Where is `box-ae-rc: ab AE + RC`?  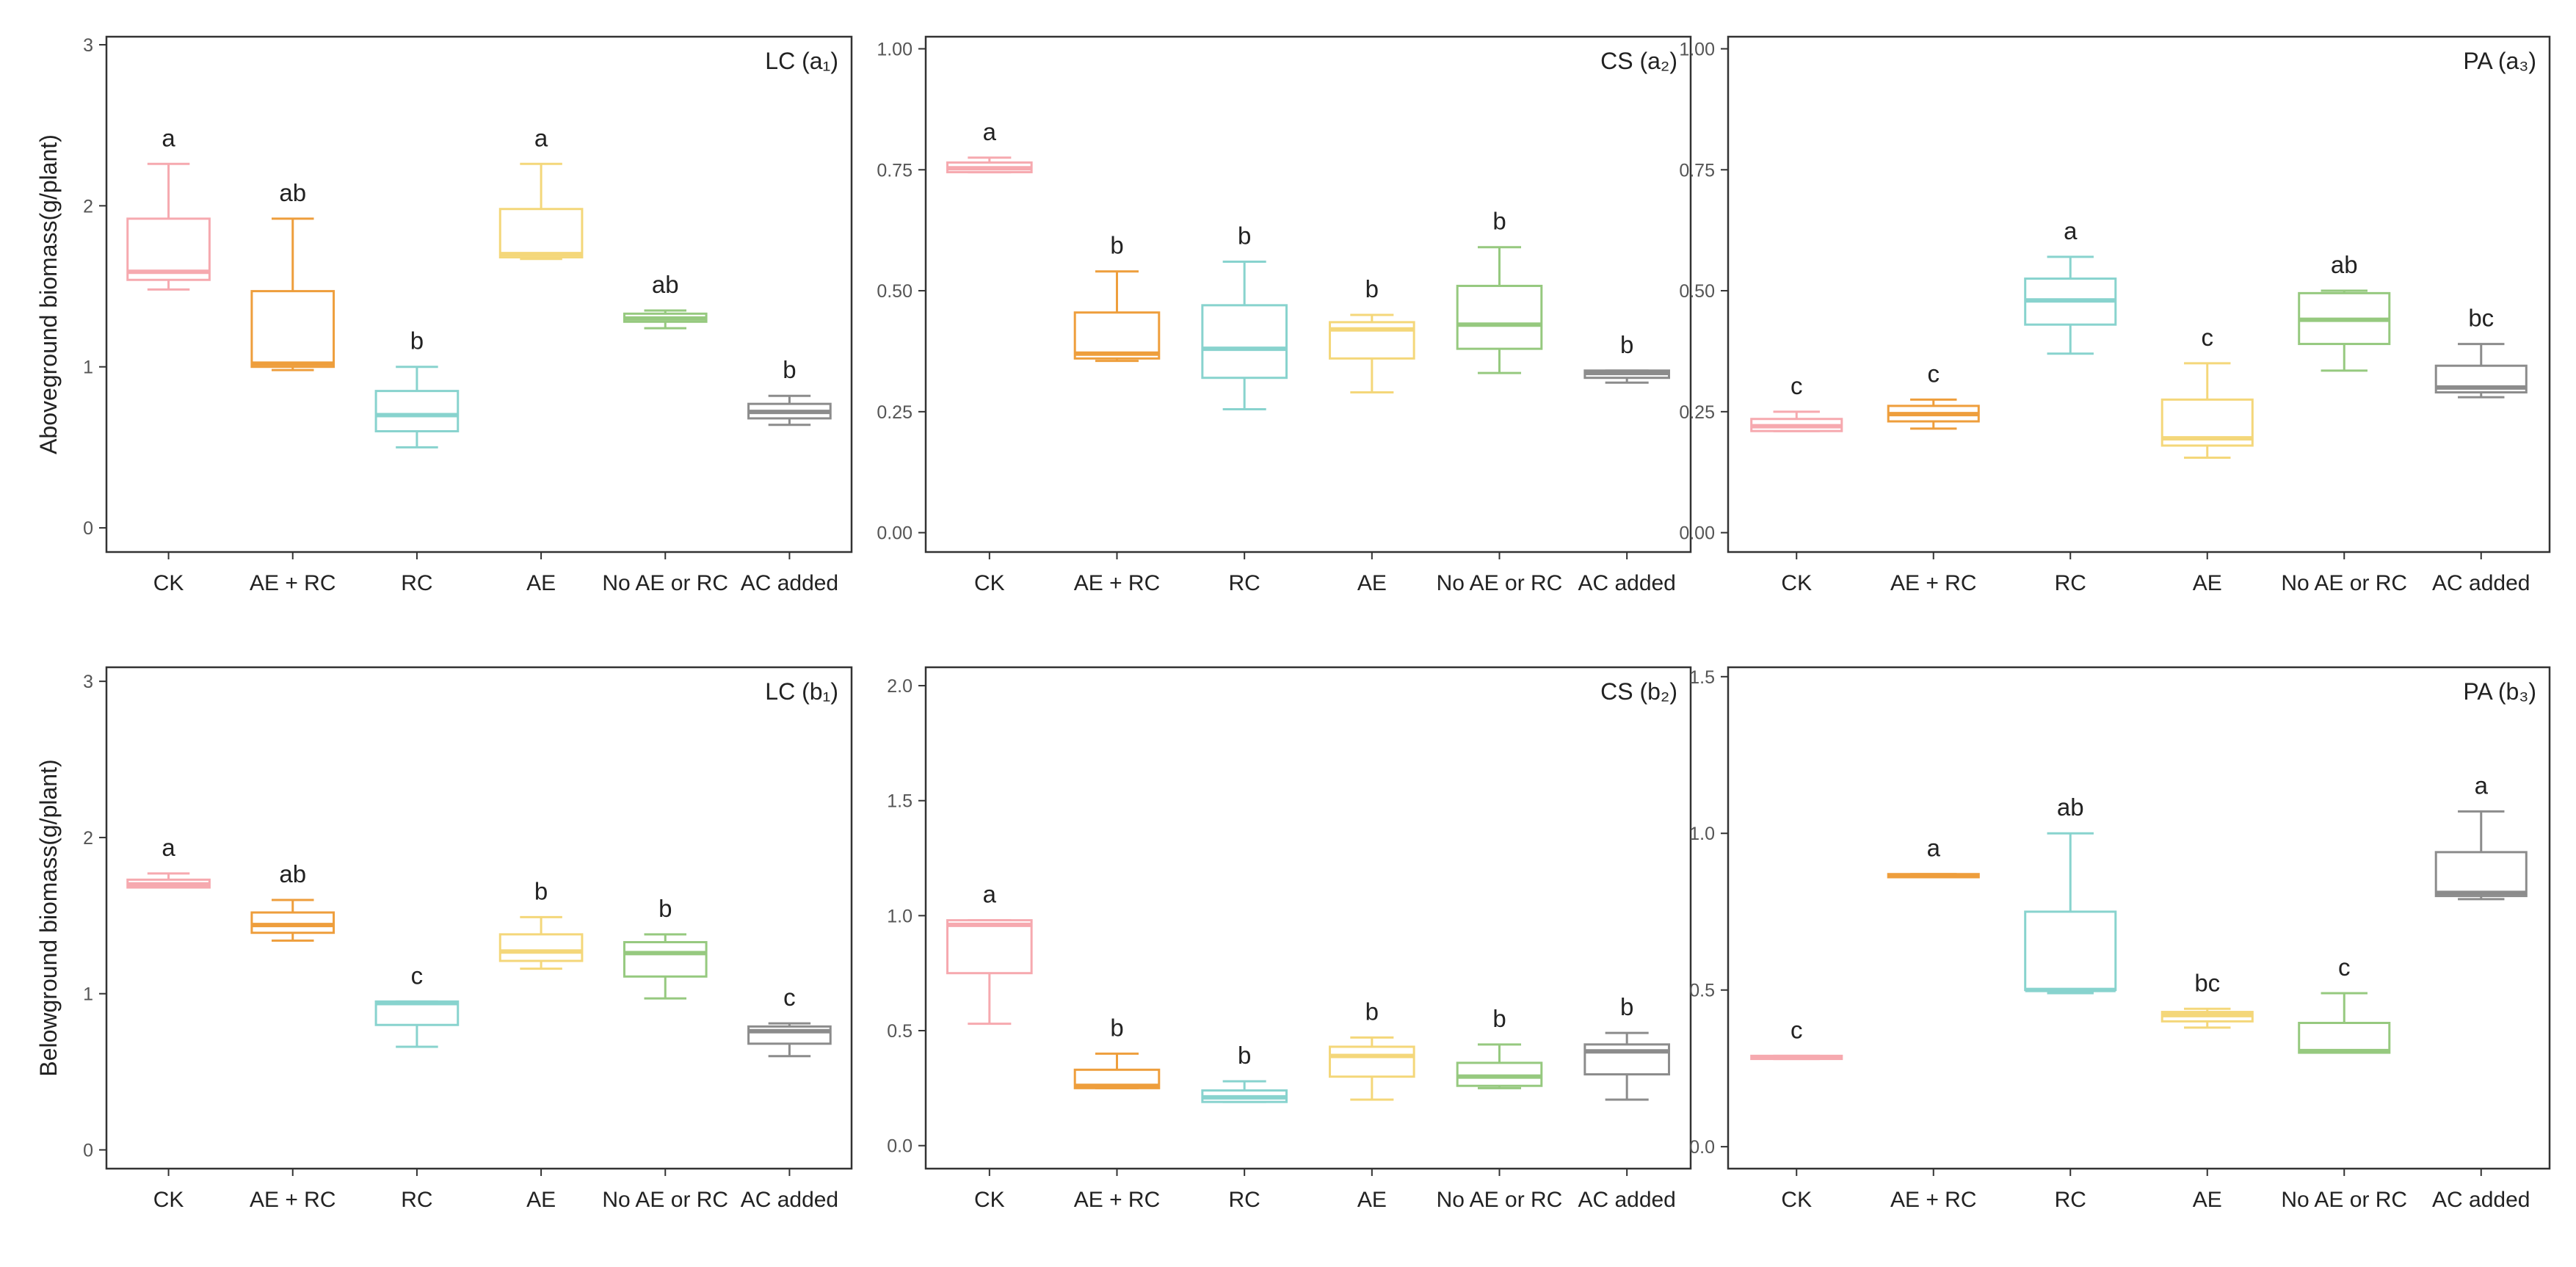
box-ae-rc: ab AE + RC is located at coordinates (293, 387).